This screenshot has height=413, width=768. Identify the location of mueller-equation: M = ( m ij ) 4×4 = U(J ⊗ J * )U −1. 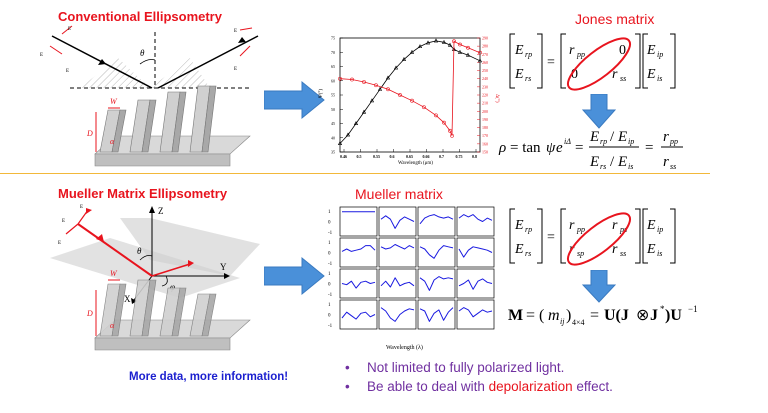
(603, 315).